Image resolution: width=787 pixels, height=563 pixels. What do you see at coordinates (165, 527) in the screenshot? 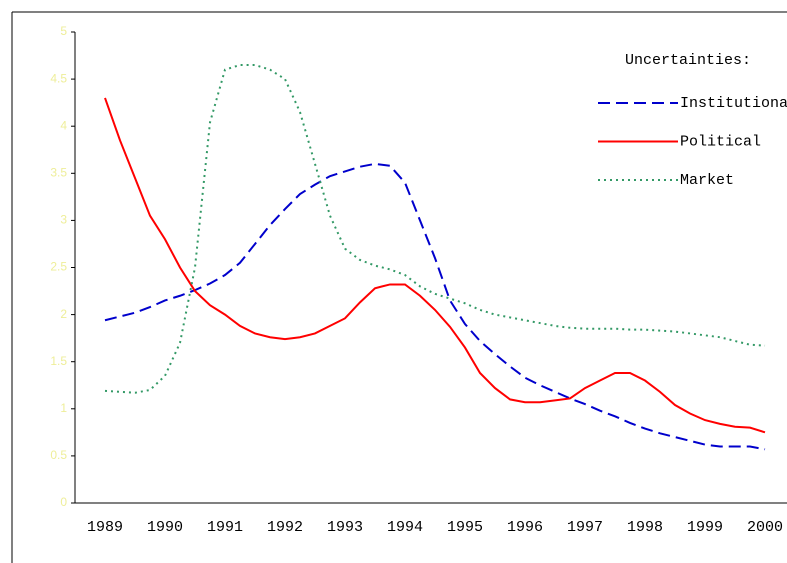
I see `x-tick-label: 1990` at bounding box center [165, 527].